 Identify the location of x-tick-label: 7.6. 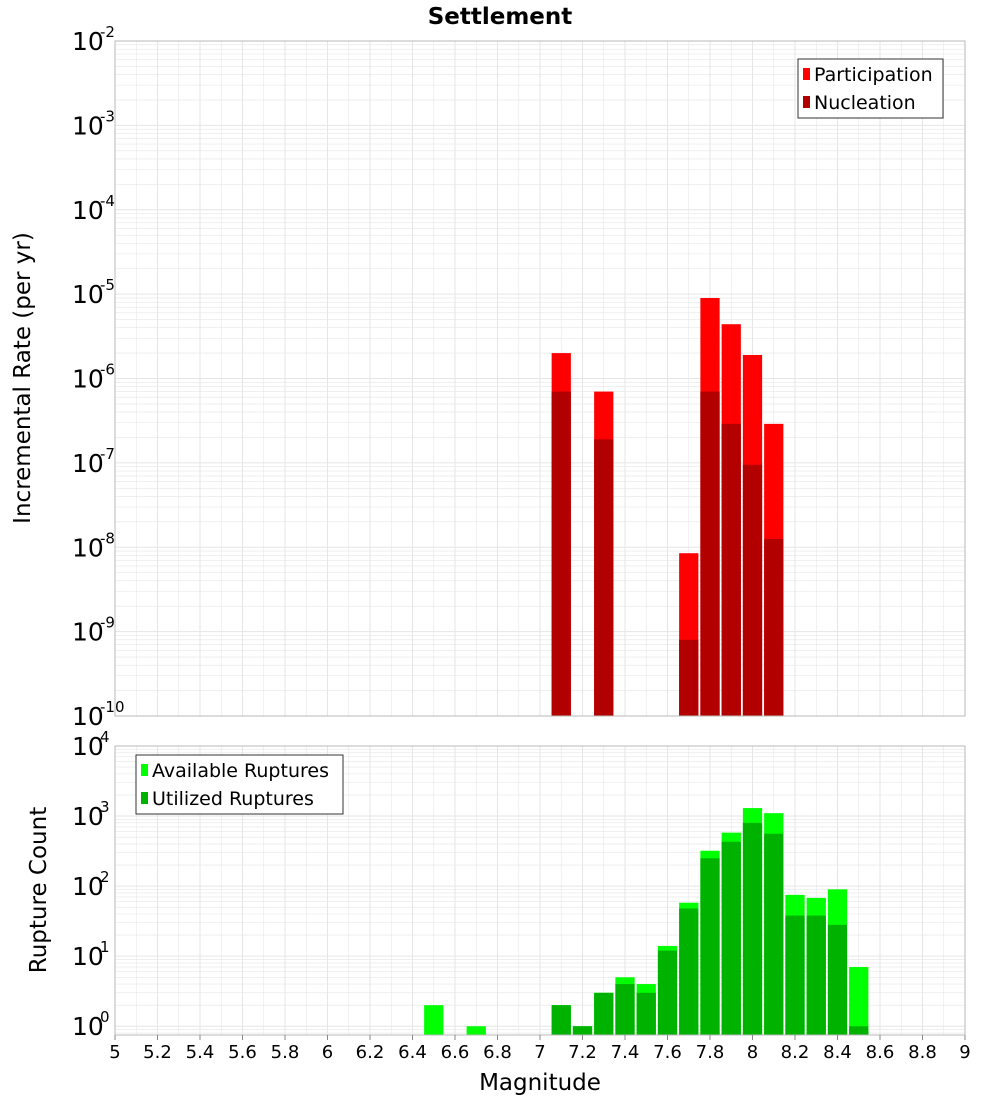
(667, 1052).